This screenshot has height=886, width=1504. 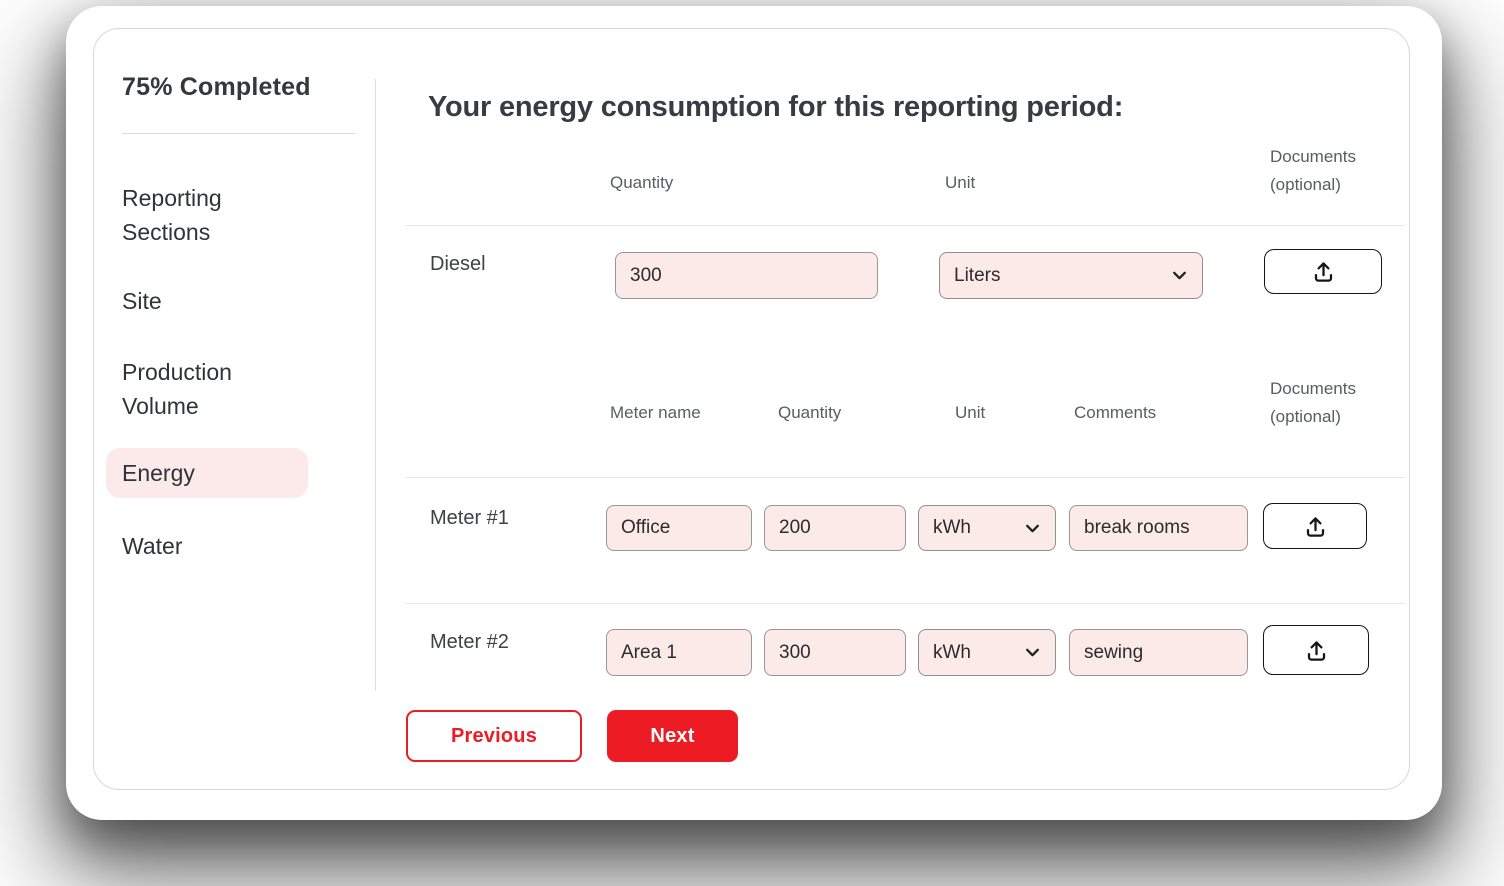 What do you see at coordinates (655, 412) in the screenshot?
I see `meter-header-name: Meter name` at bounding box center [655, 412].